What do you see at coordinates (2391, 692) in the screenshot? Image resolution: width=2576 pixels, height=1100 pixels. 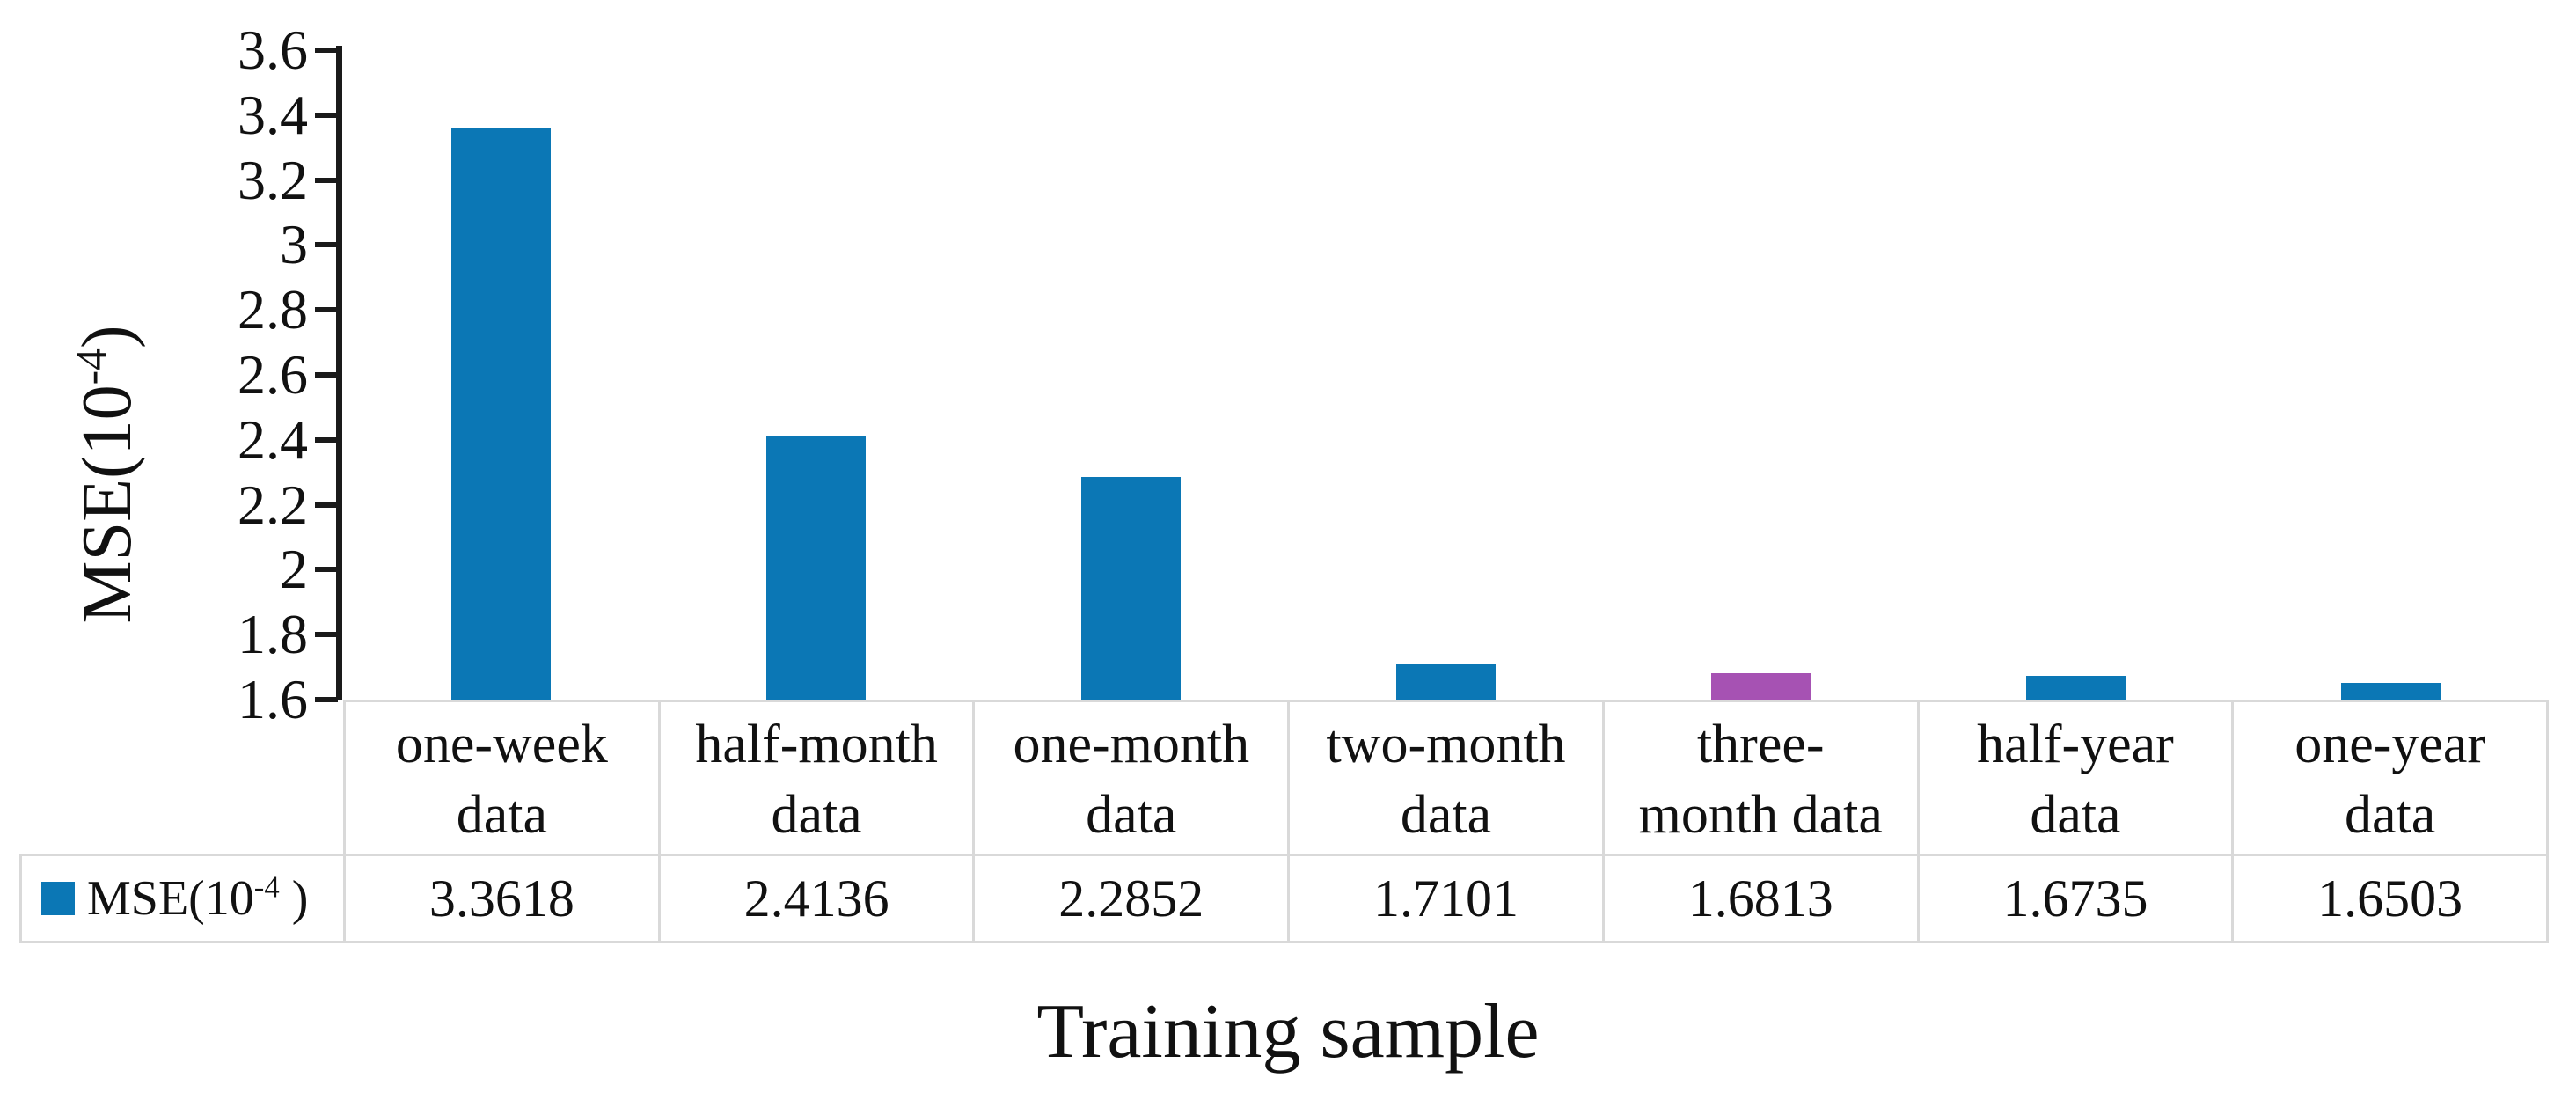 I see `bar-one-year-data` at bounding box center [2391, 692].